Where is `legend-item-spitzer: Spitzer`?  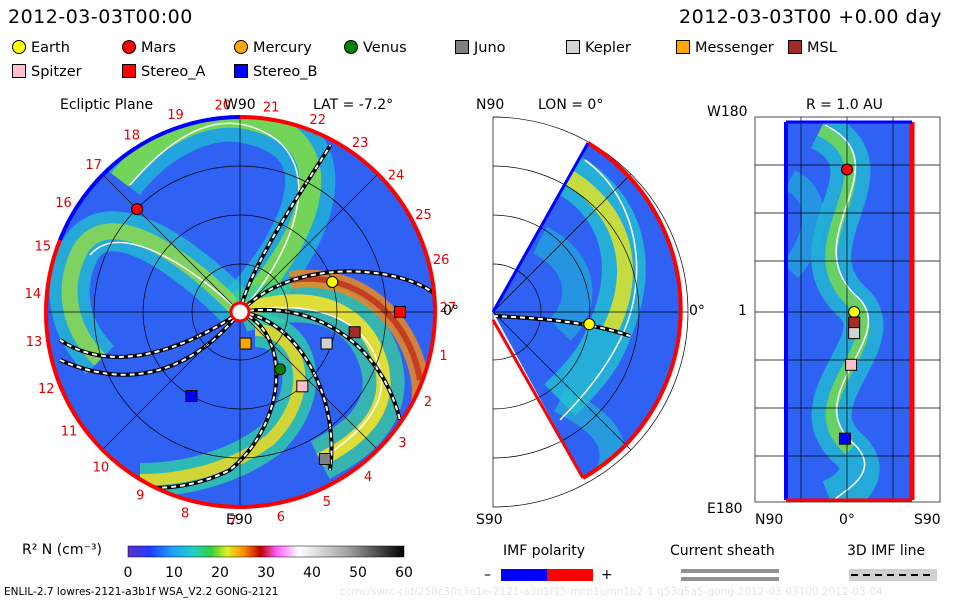
legend-item-spitzer: Spitzer is located at coordinates (47, 72).